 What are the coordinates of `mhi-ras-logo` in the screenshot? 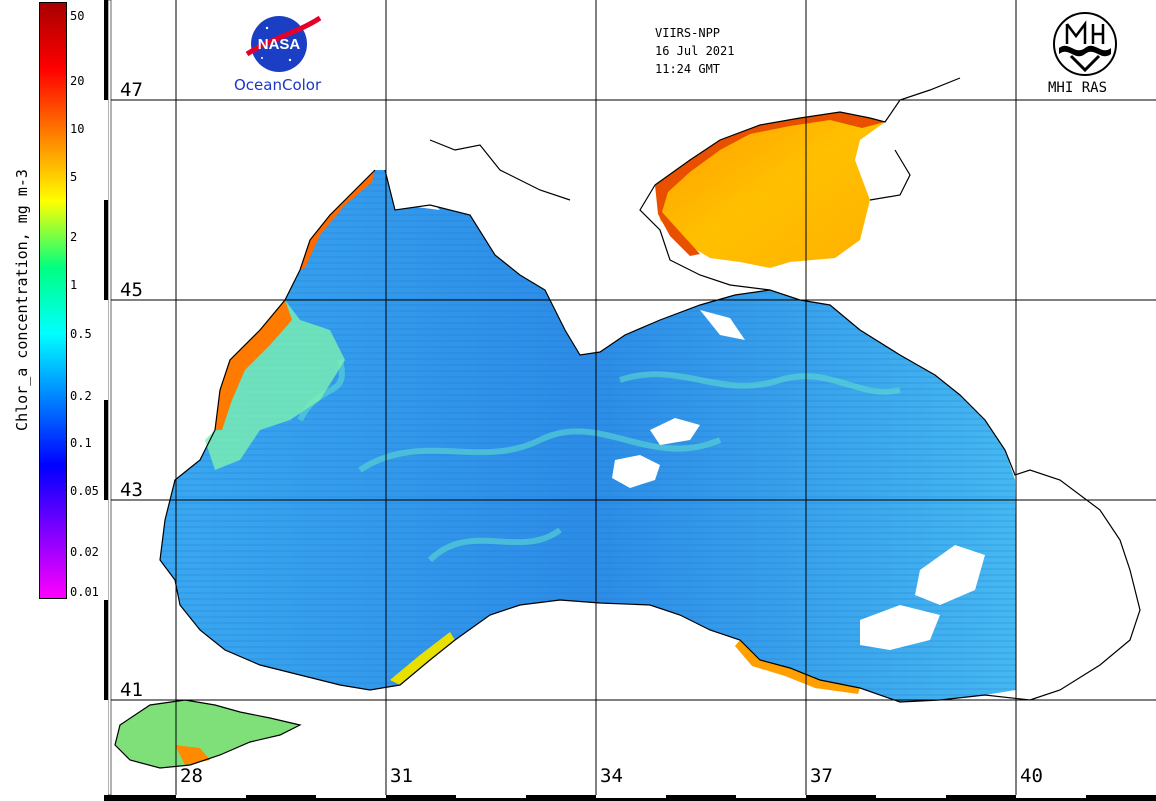 It's located at (1085, 44).